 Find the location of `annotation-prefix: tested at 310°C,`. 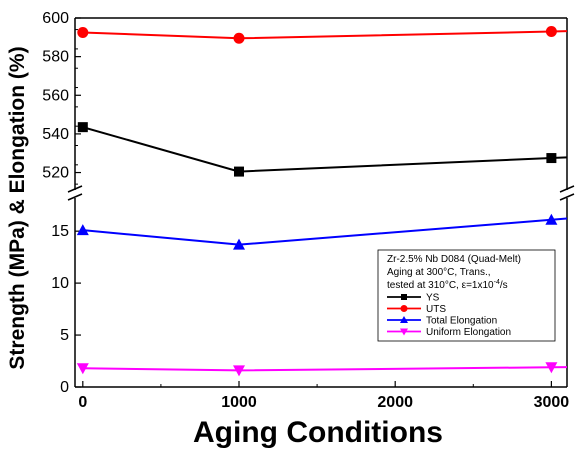

annotation-prefix: tested at 310°C, is located at coordinates (424, 285).